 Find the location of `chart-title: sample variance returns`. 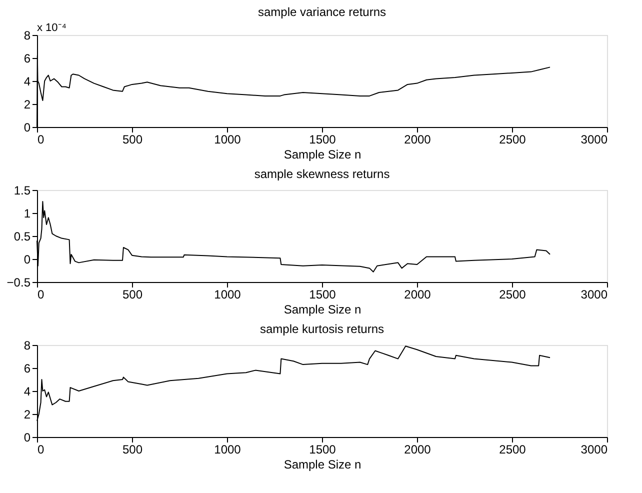

chart-title: sample variance returns is located at coordinates (322, 12).